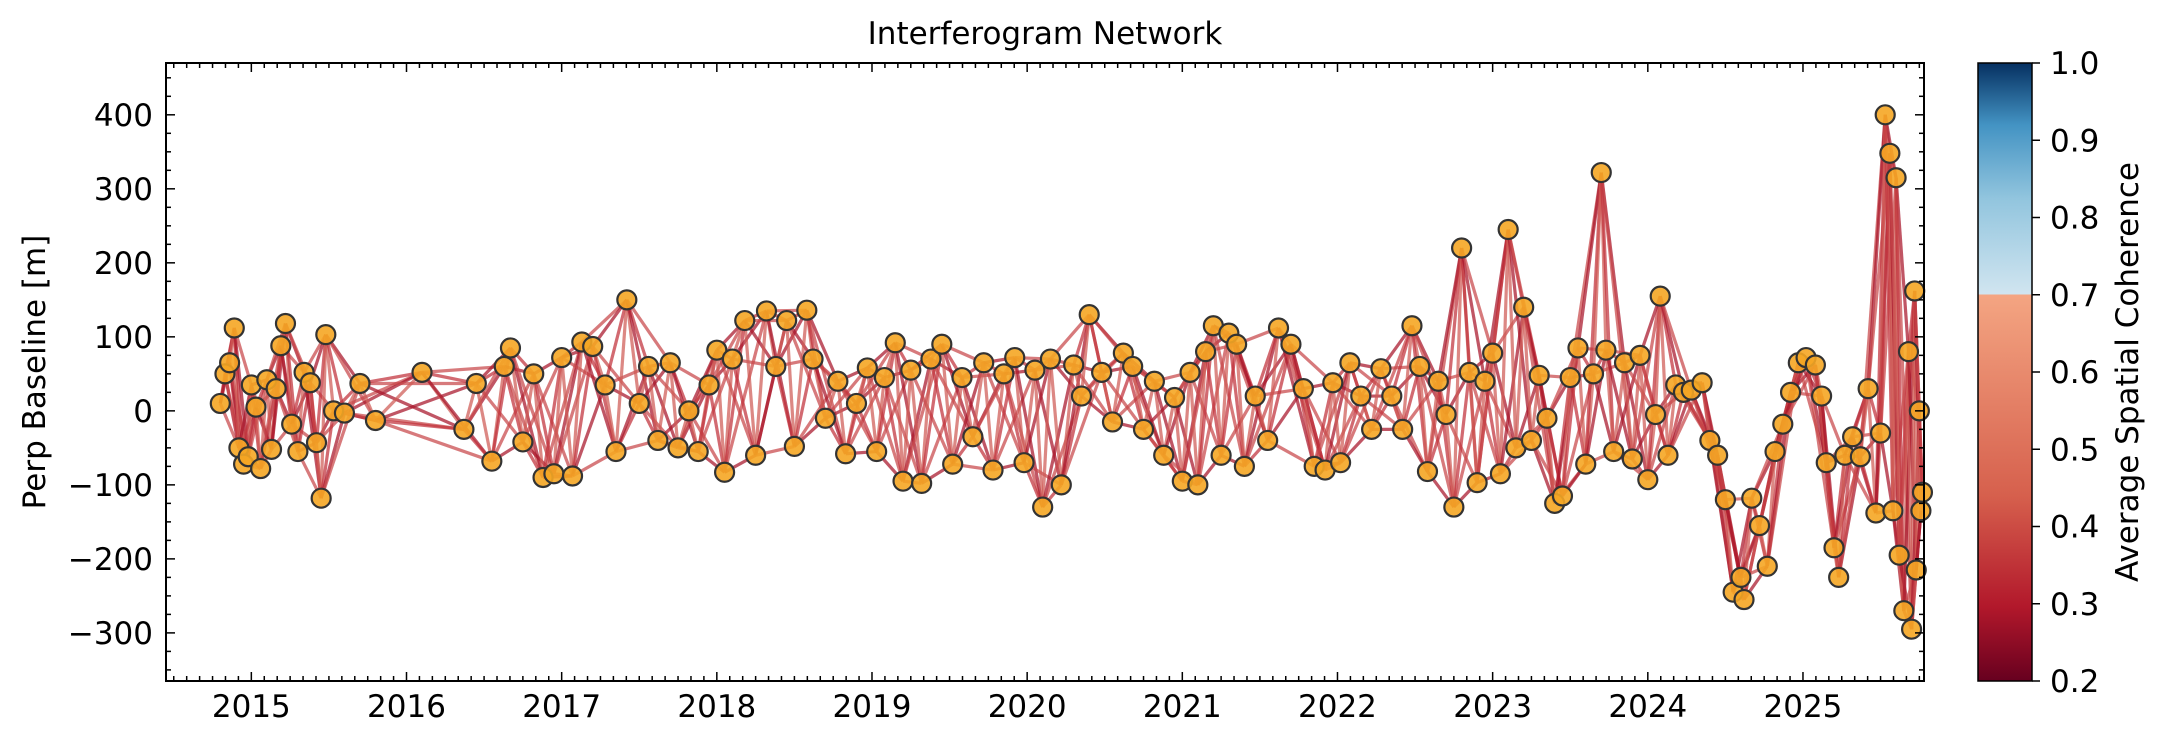  Describe the element at coordinates (2005, 372) in the screenshot. I see `colorbar-gradient` at that location.